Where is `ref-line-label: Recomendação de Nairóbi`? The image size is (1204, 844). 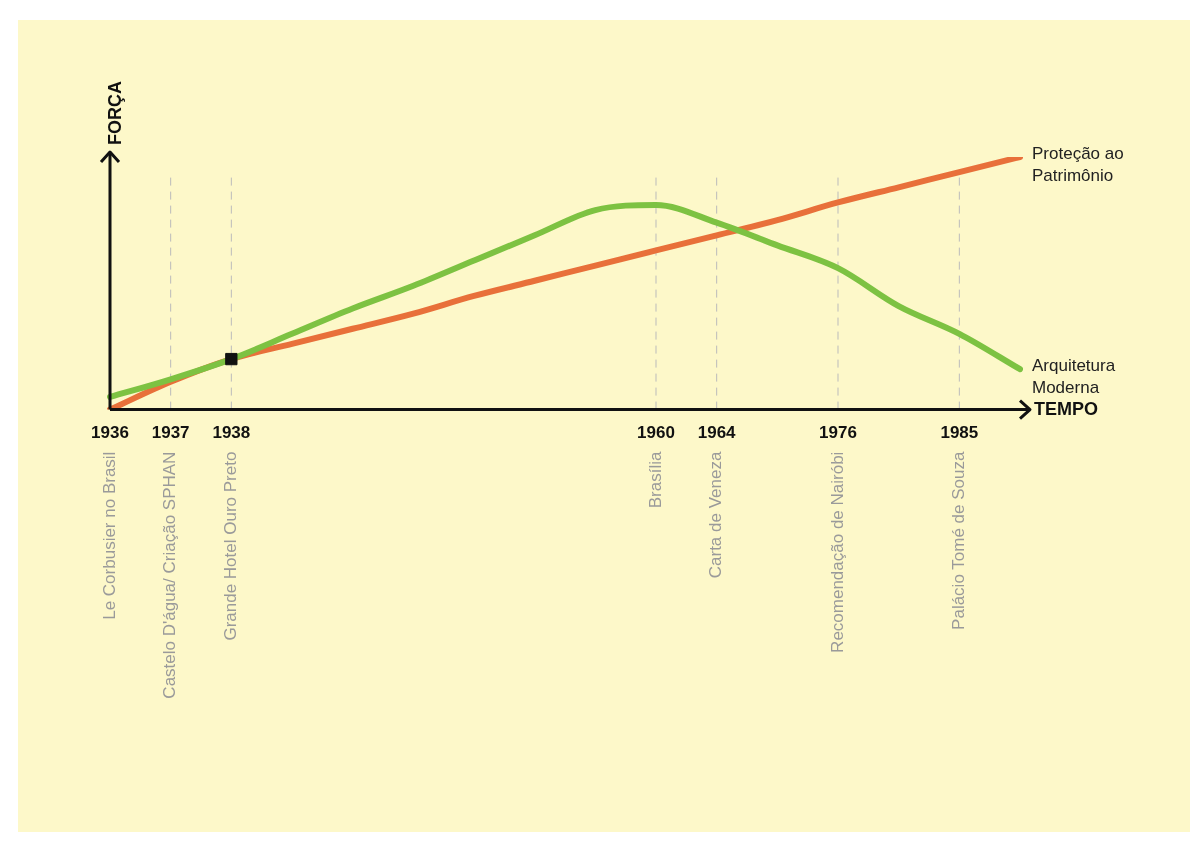 ref-line-label: Recomendação de Nairóbi is located at coordinates (837, 552).